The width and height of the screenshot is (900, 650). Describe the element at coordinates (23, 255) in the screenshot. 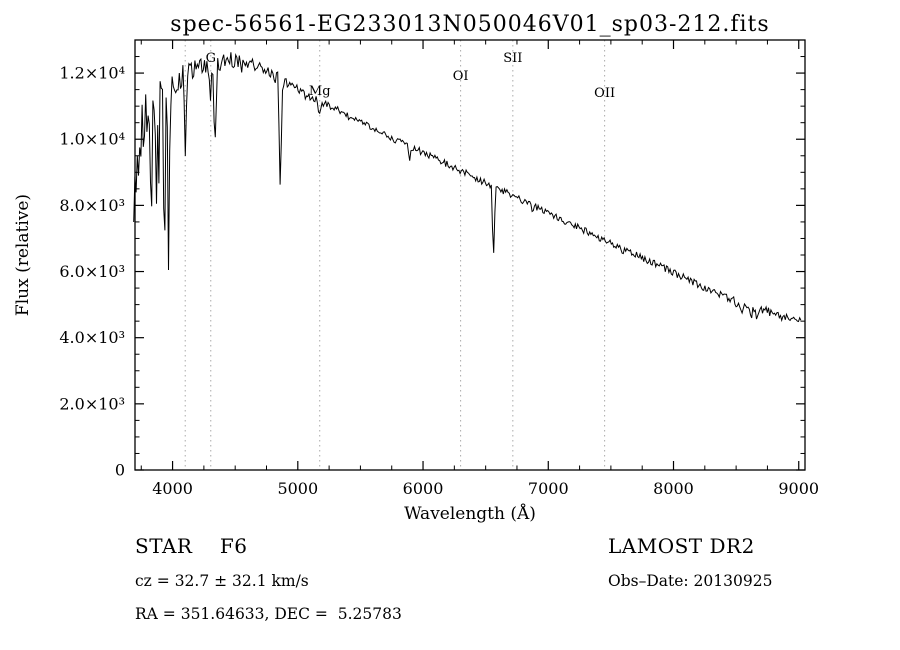

I see `y-axis-label: Flux (relative)` at that location.